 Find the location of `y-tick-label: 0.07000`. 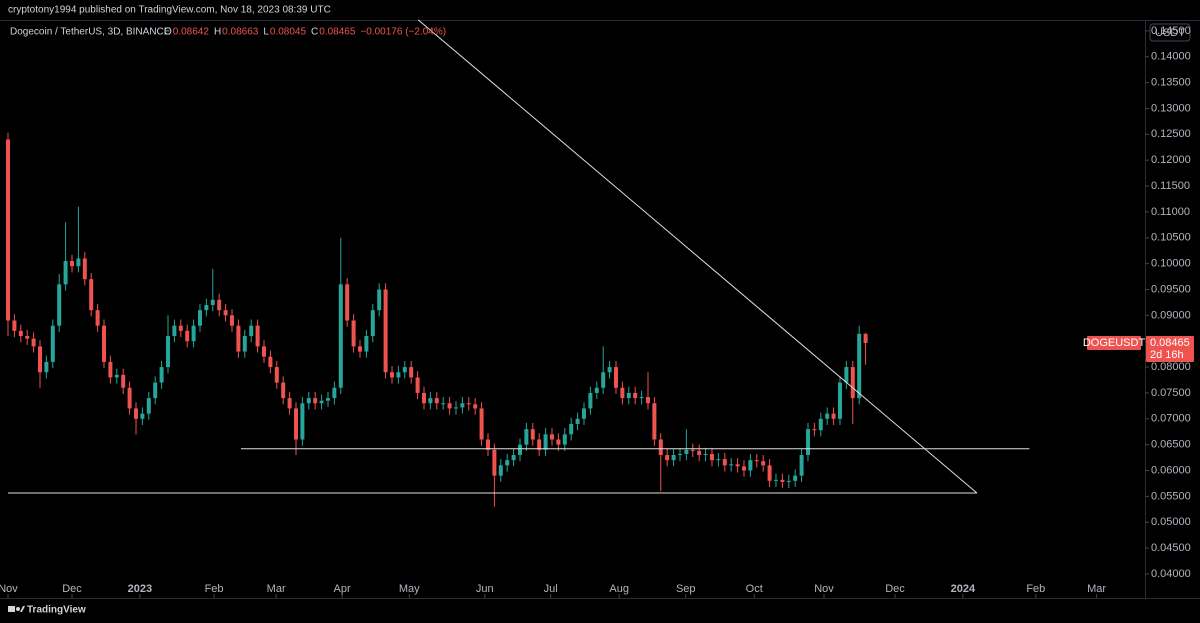

y-tick-label: 0.07000 is located at coordinates (1171, 419).